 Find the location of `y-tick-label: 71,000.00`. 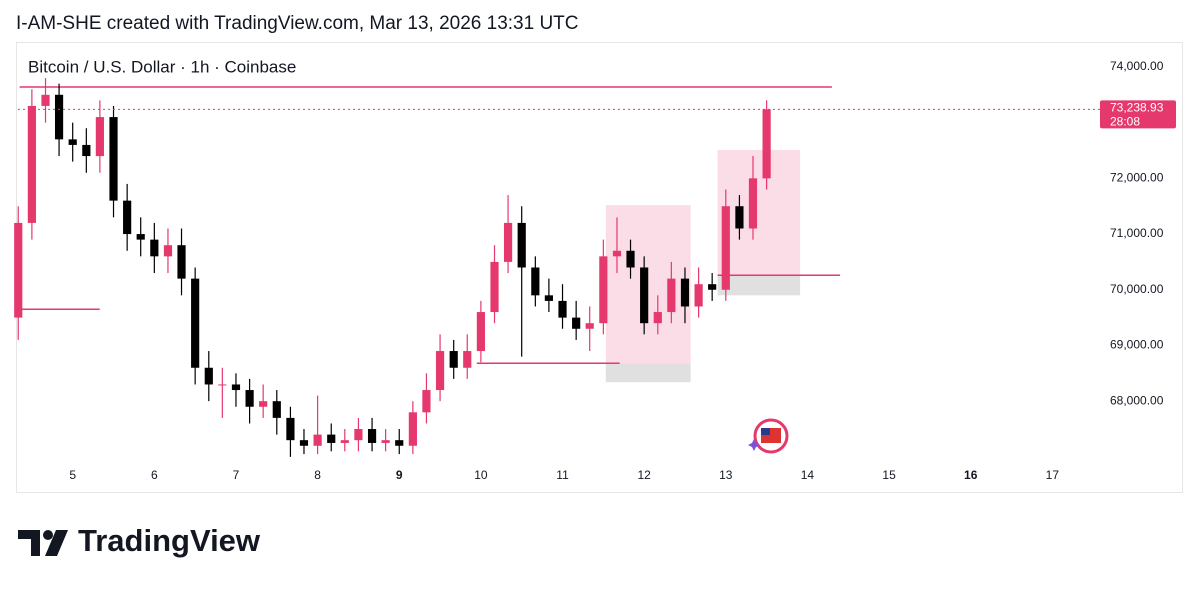

y-tick-label: 71,000.00 is located at coordinates (1137, 233).